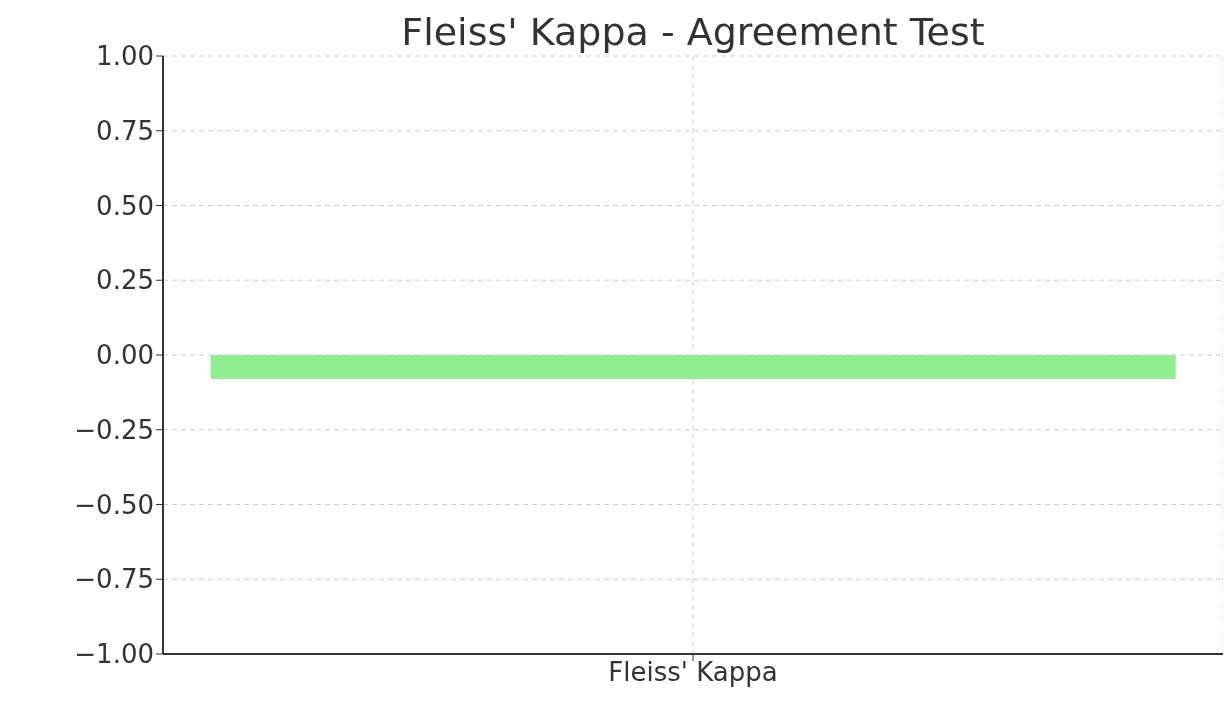 This screenshot has height=702, width=1231. I want to click on y-tick-label: 0.75, so click(125, 130).